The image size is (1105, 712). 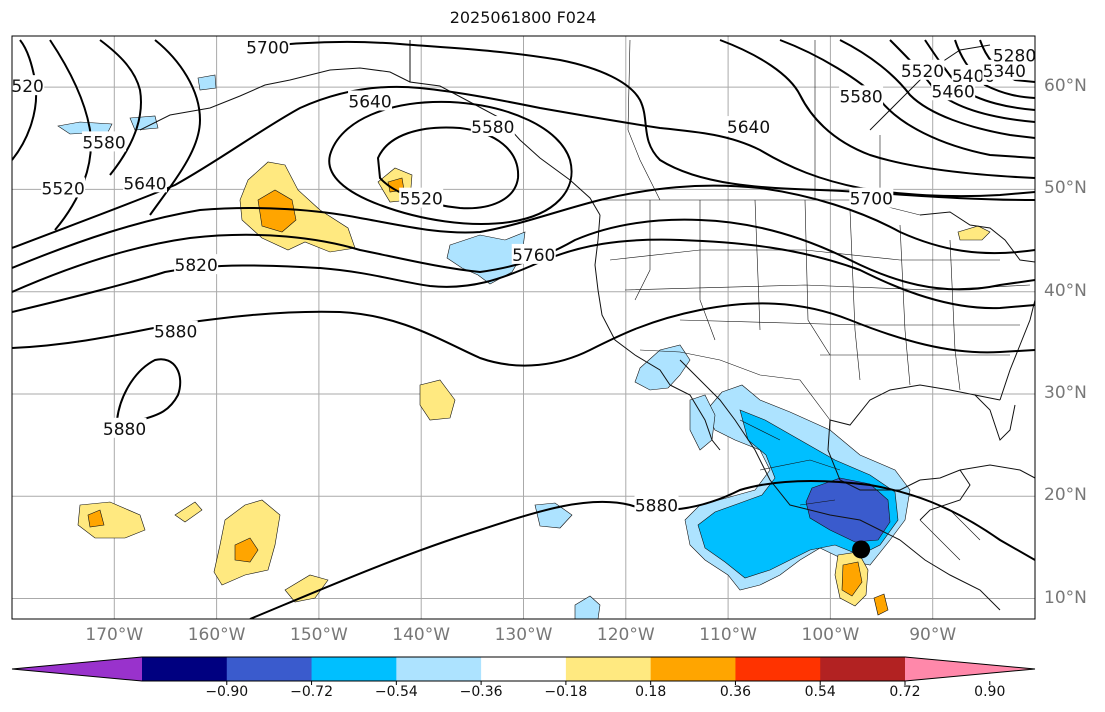 What do you see at coordinates (881, 604) in the screenshot?
I see `anomaly-region-central-america-small` at bounding box center [881, 604].